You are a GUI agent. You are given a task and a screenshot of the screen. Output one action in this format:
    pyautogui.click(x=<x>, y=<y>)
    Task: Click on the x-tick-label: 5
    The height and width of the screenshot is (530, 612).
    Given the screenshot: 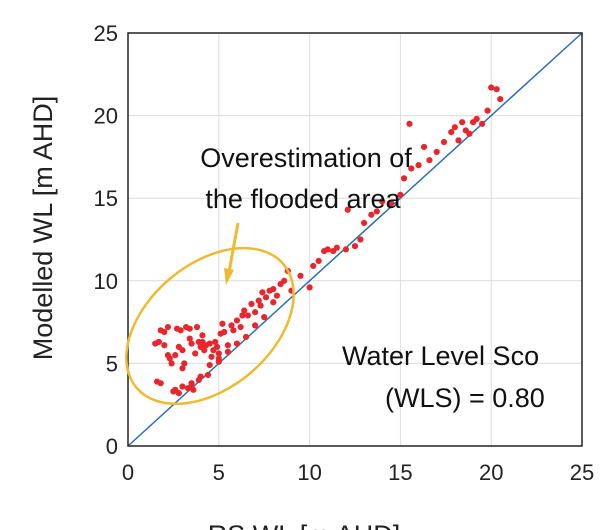 What is the action you would take?
    pyautogui.click(x=219, y=472)
    